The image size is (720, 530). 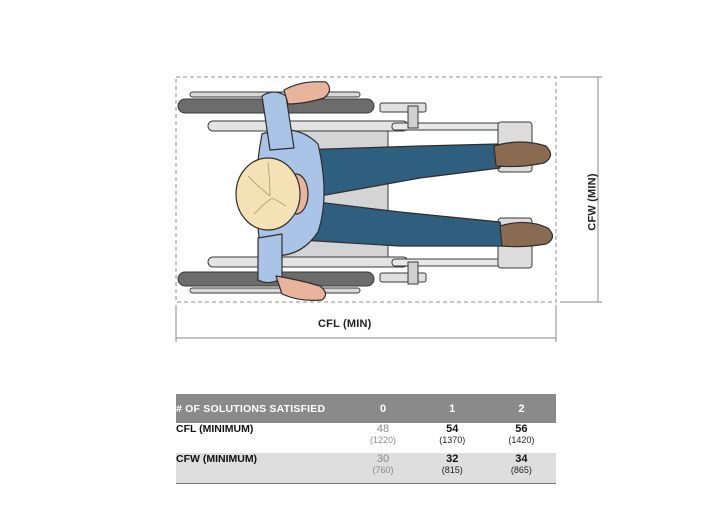 I want to click on header-col-2: 2, so click(x=521, y=408).